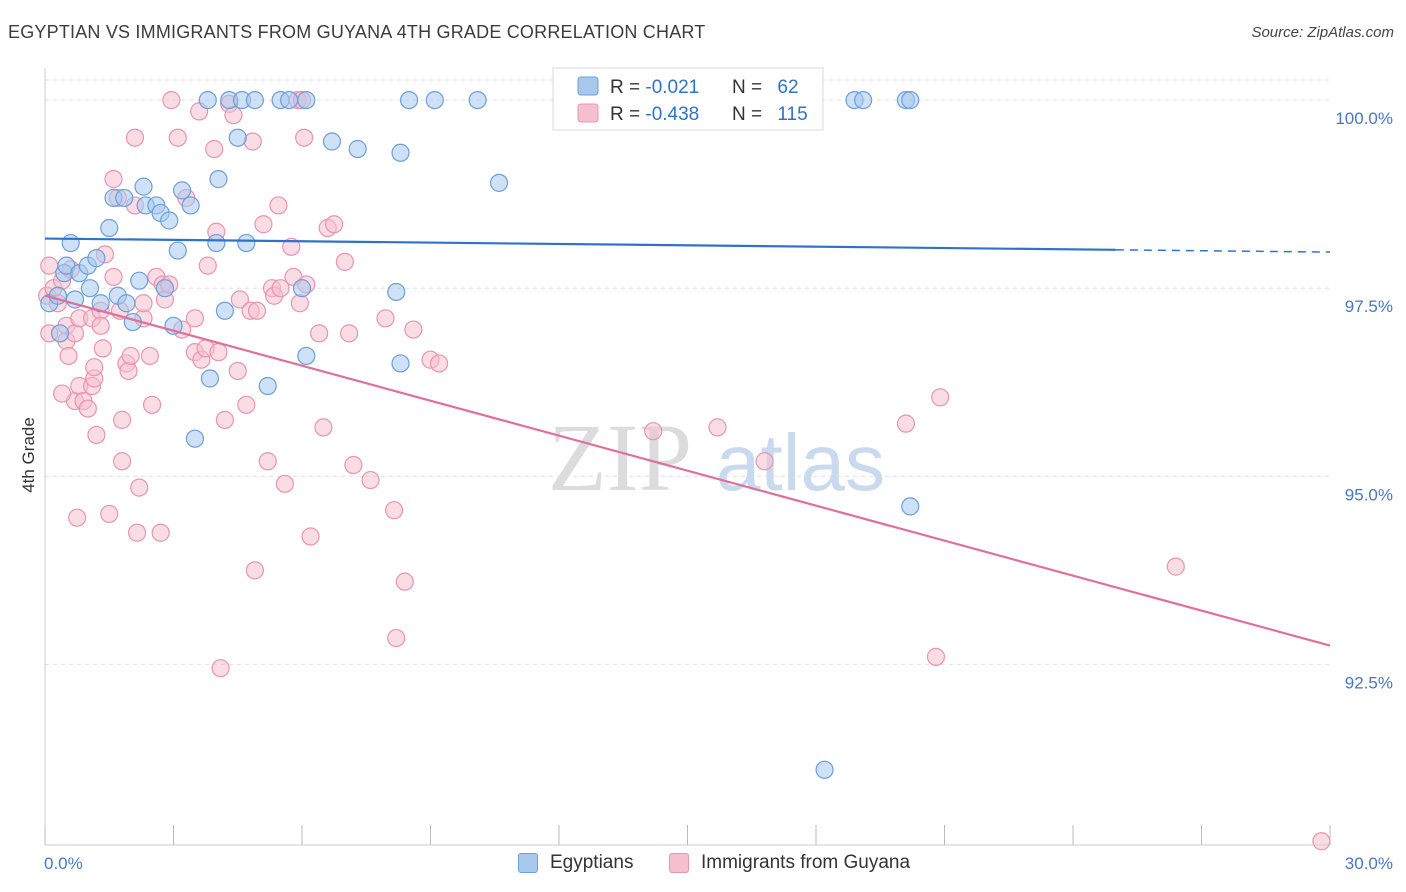 The width and height of the screenshot is (1406, 892). What do you see at coordinates (806, 862) in the screenshot?
I see `legend-label-guyana: Immigrants from Guyana` at bounding box center [806, 862].